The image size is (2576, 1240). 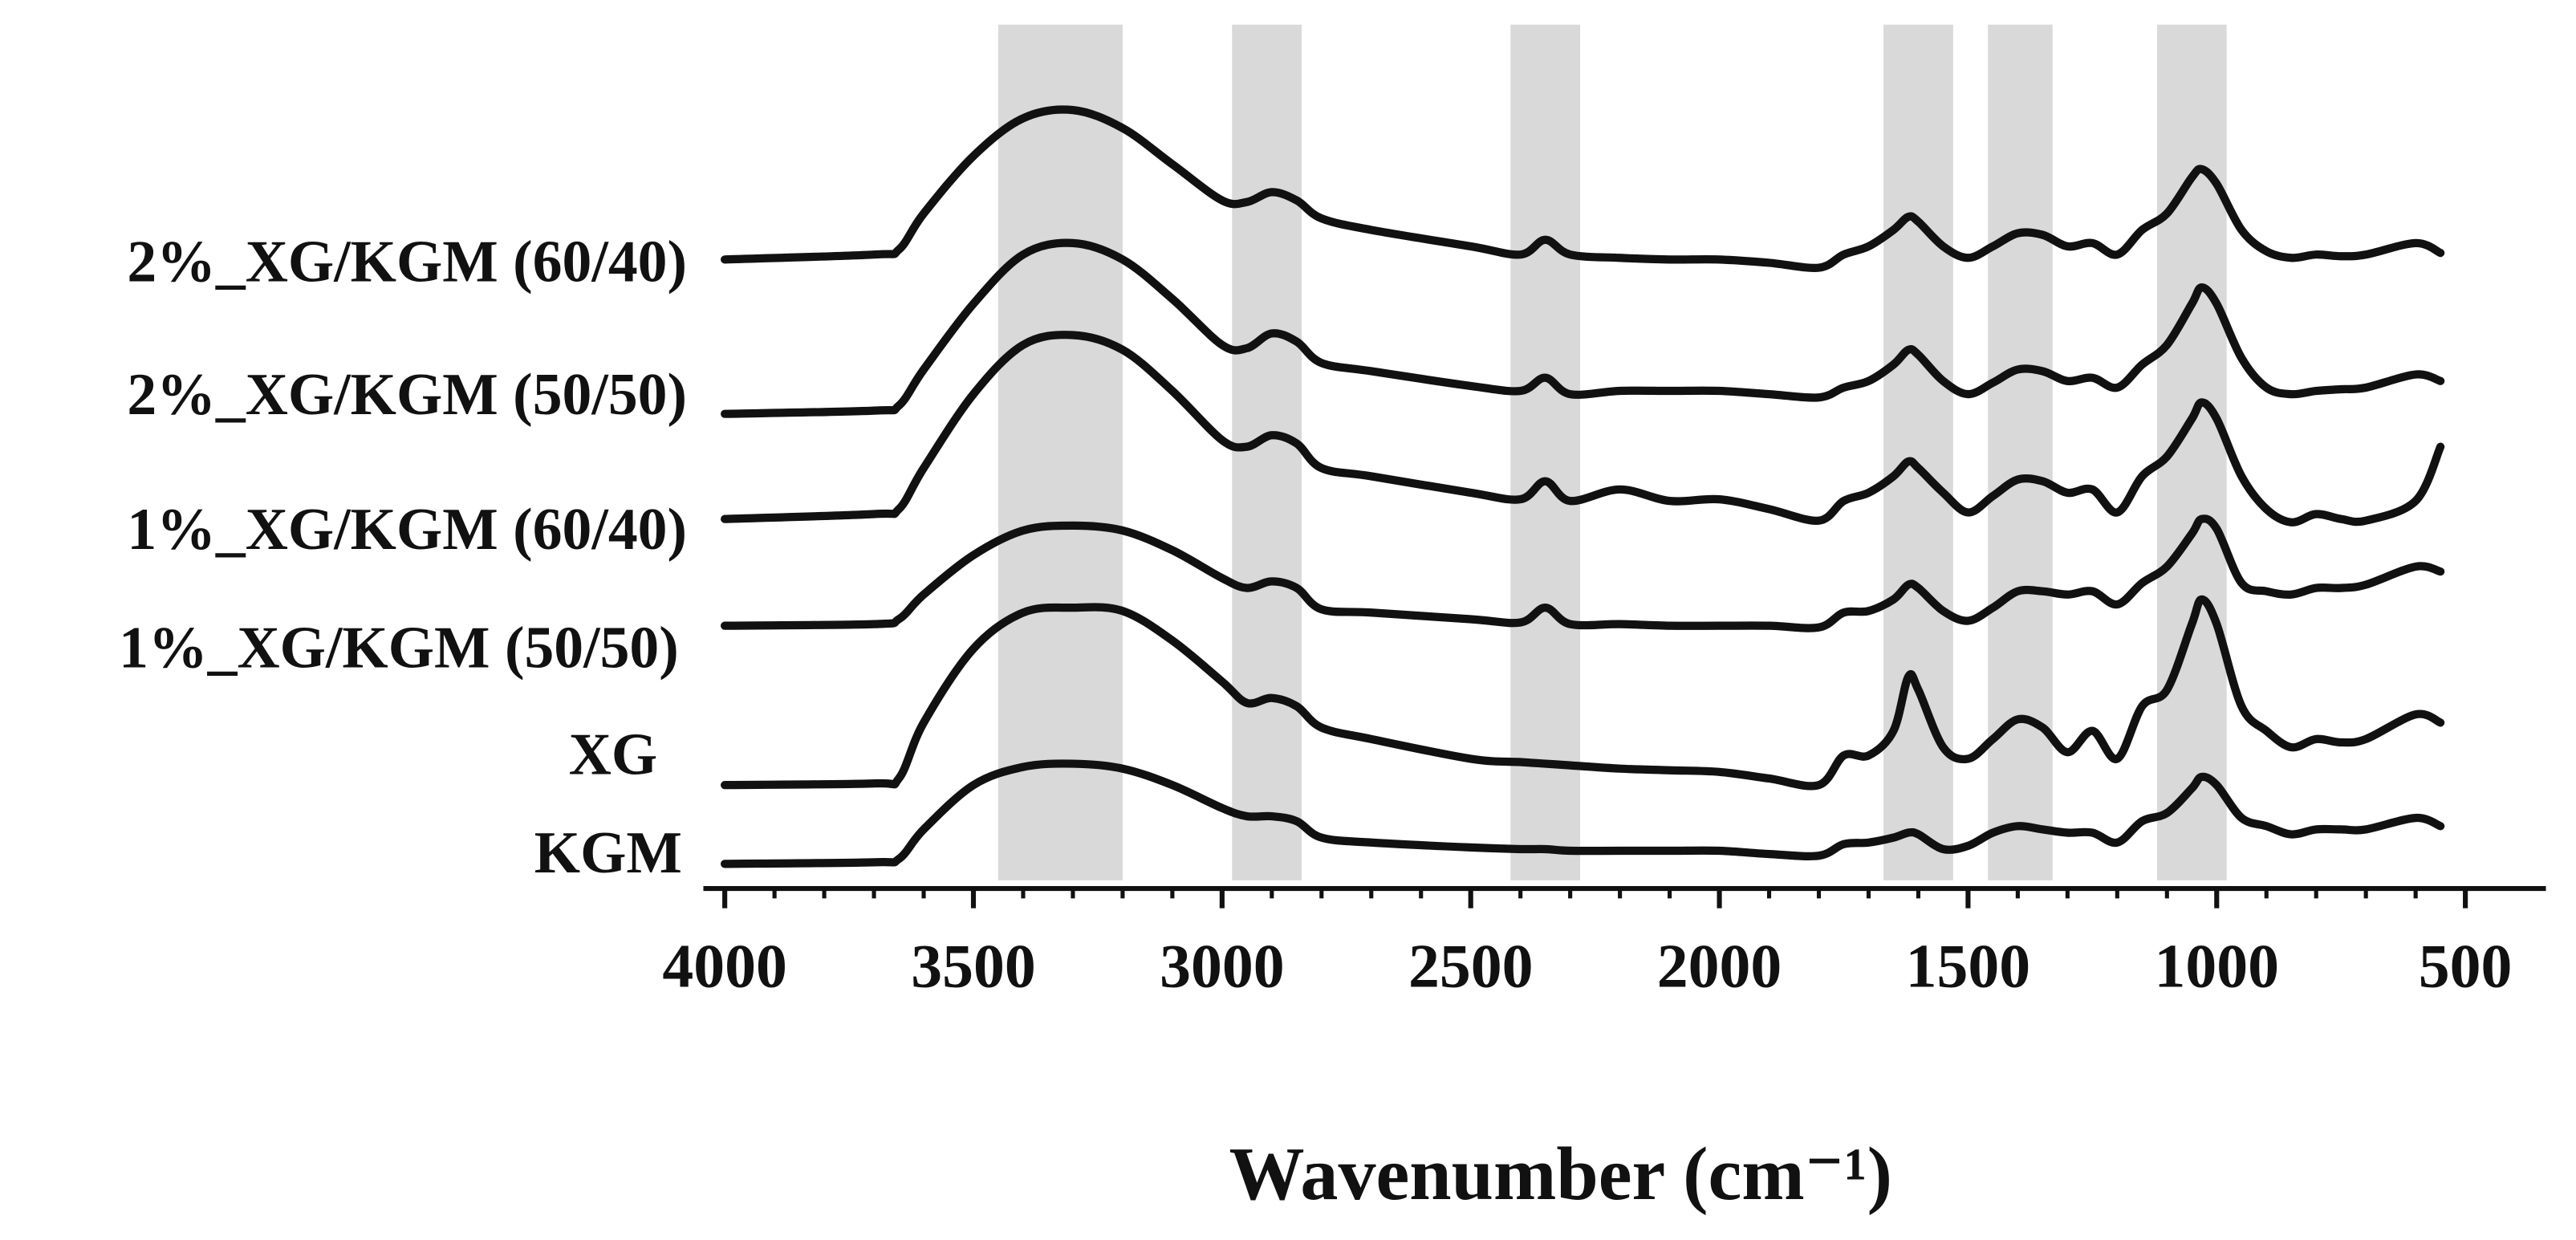 What do you see at coordinates (724, 965) in the screenshot?
I see `x-tick-label: 4000` at bounding box center [724, 965].